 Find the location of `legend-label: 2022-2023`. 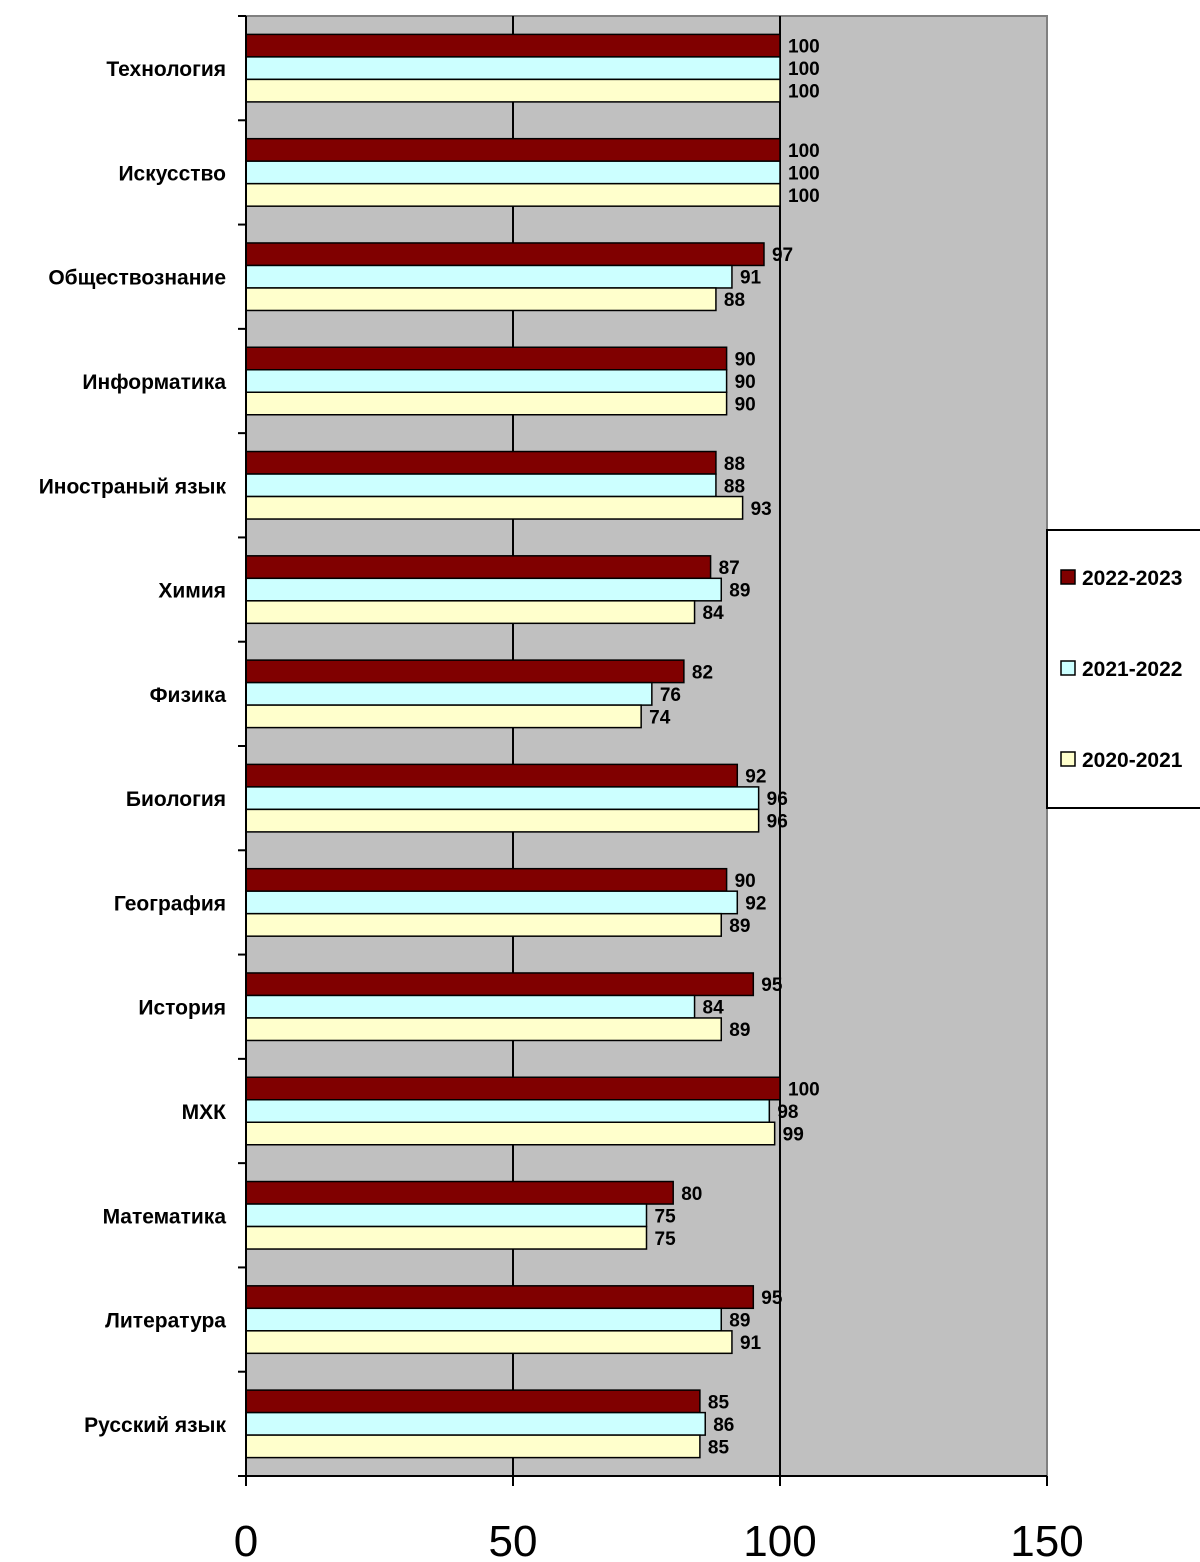

legend-label: 2022-2023 is located at coordinates (1132, 578).